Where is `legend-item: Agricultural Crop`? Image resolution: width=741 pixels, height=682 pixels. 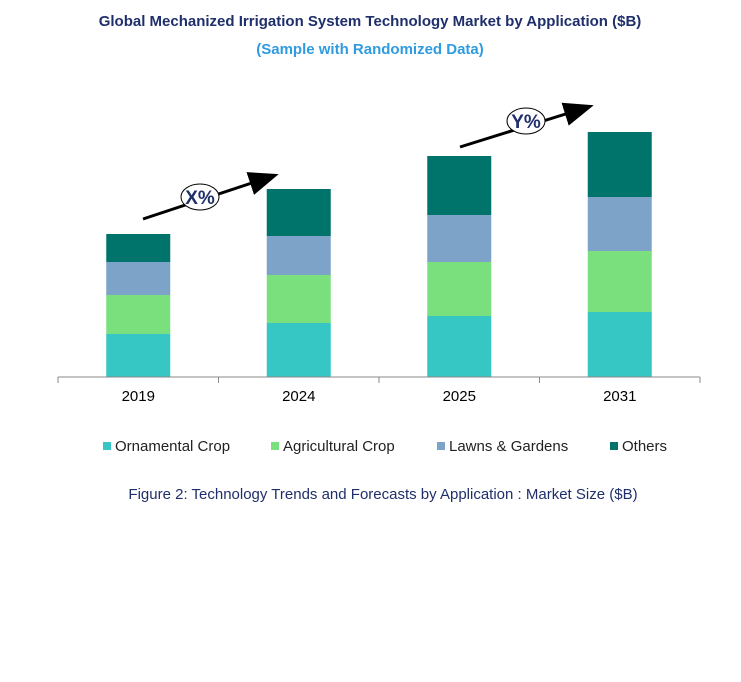 legend-item: Agricultural Crop is located at coordinates (333, 446).